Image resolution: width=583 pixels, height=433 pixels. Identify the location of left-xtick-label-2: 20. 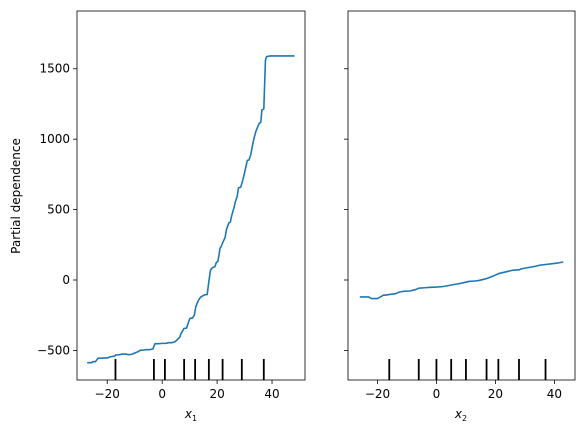
(216, 394).